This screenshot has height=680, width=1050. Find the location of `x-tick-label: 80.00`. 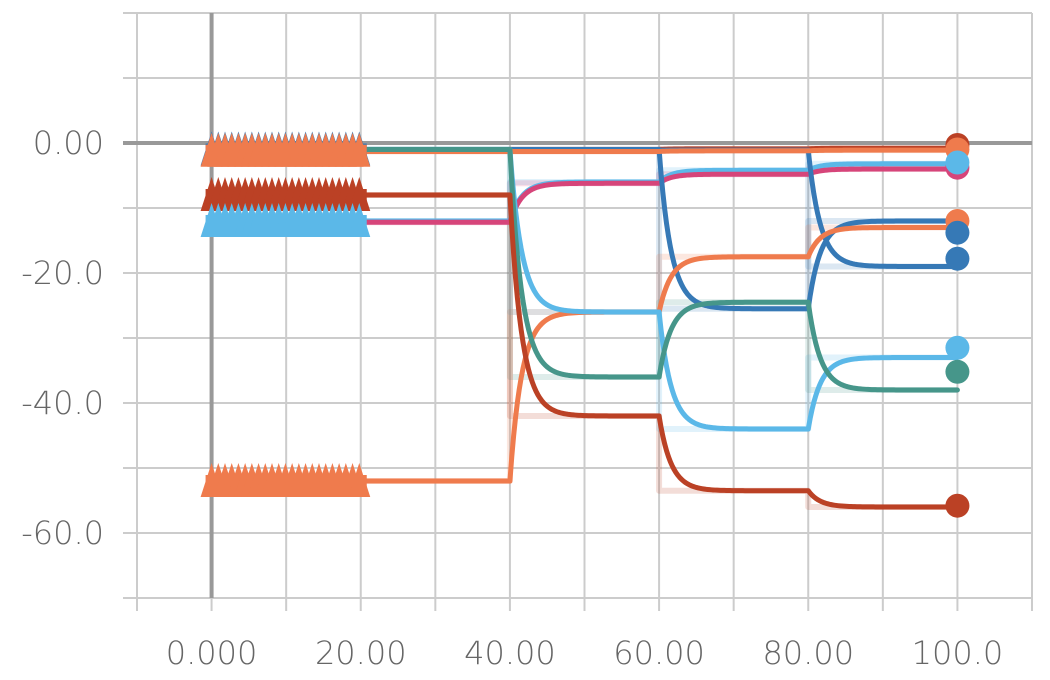

x-tick-label: 80.00 is located at coordinates (808, 653).